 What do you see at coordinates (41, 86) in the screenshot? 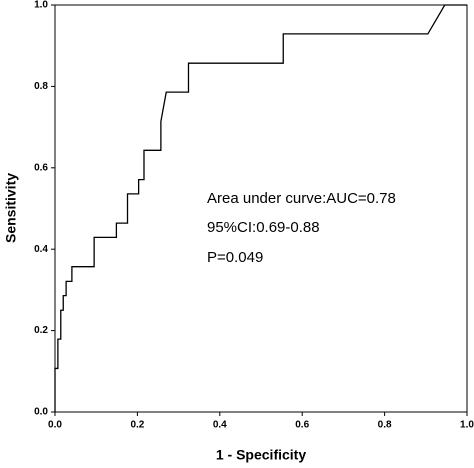
I see `y-tick-label: 0.8` at bounding box center [41, 86].